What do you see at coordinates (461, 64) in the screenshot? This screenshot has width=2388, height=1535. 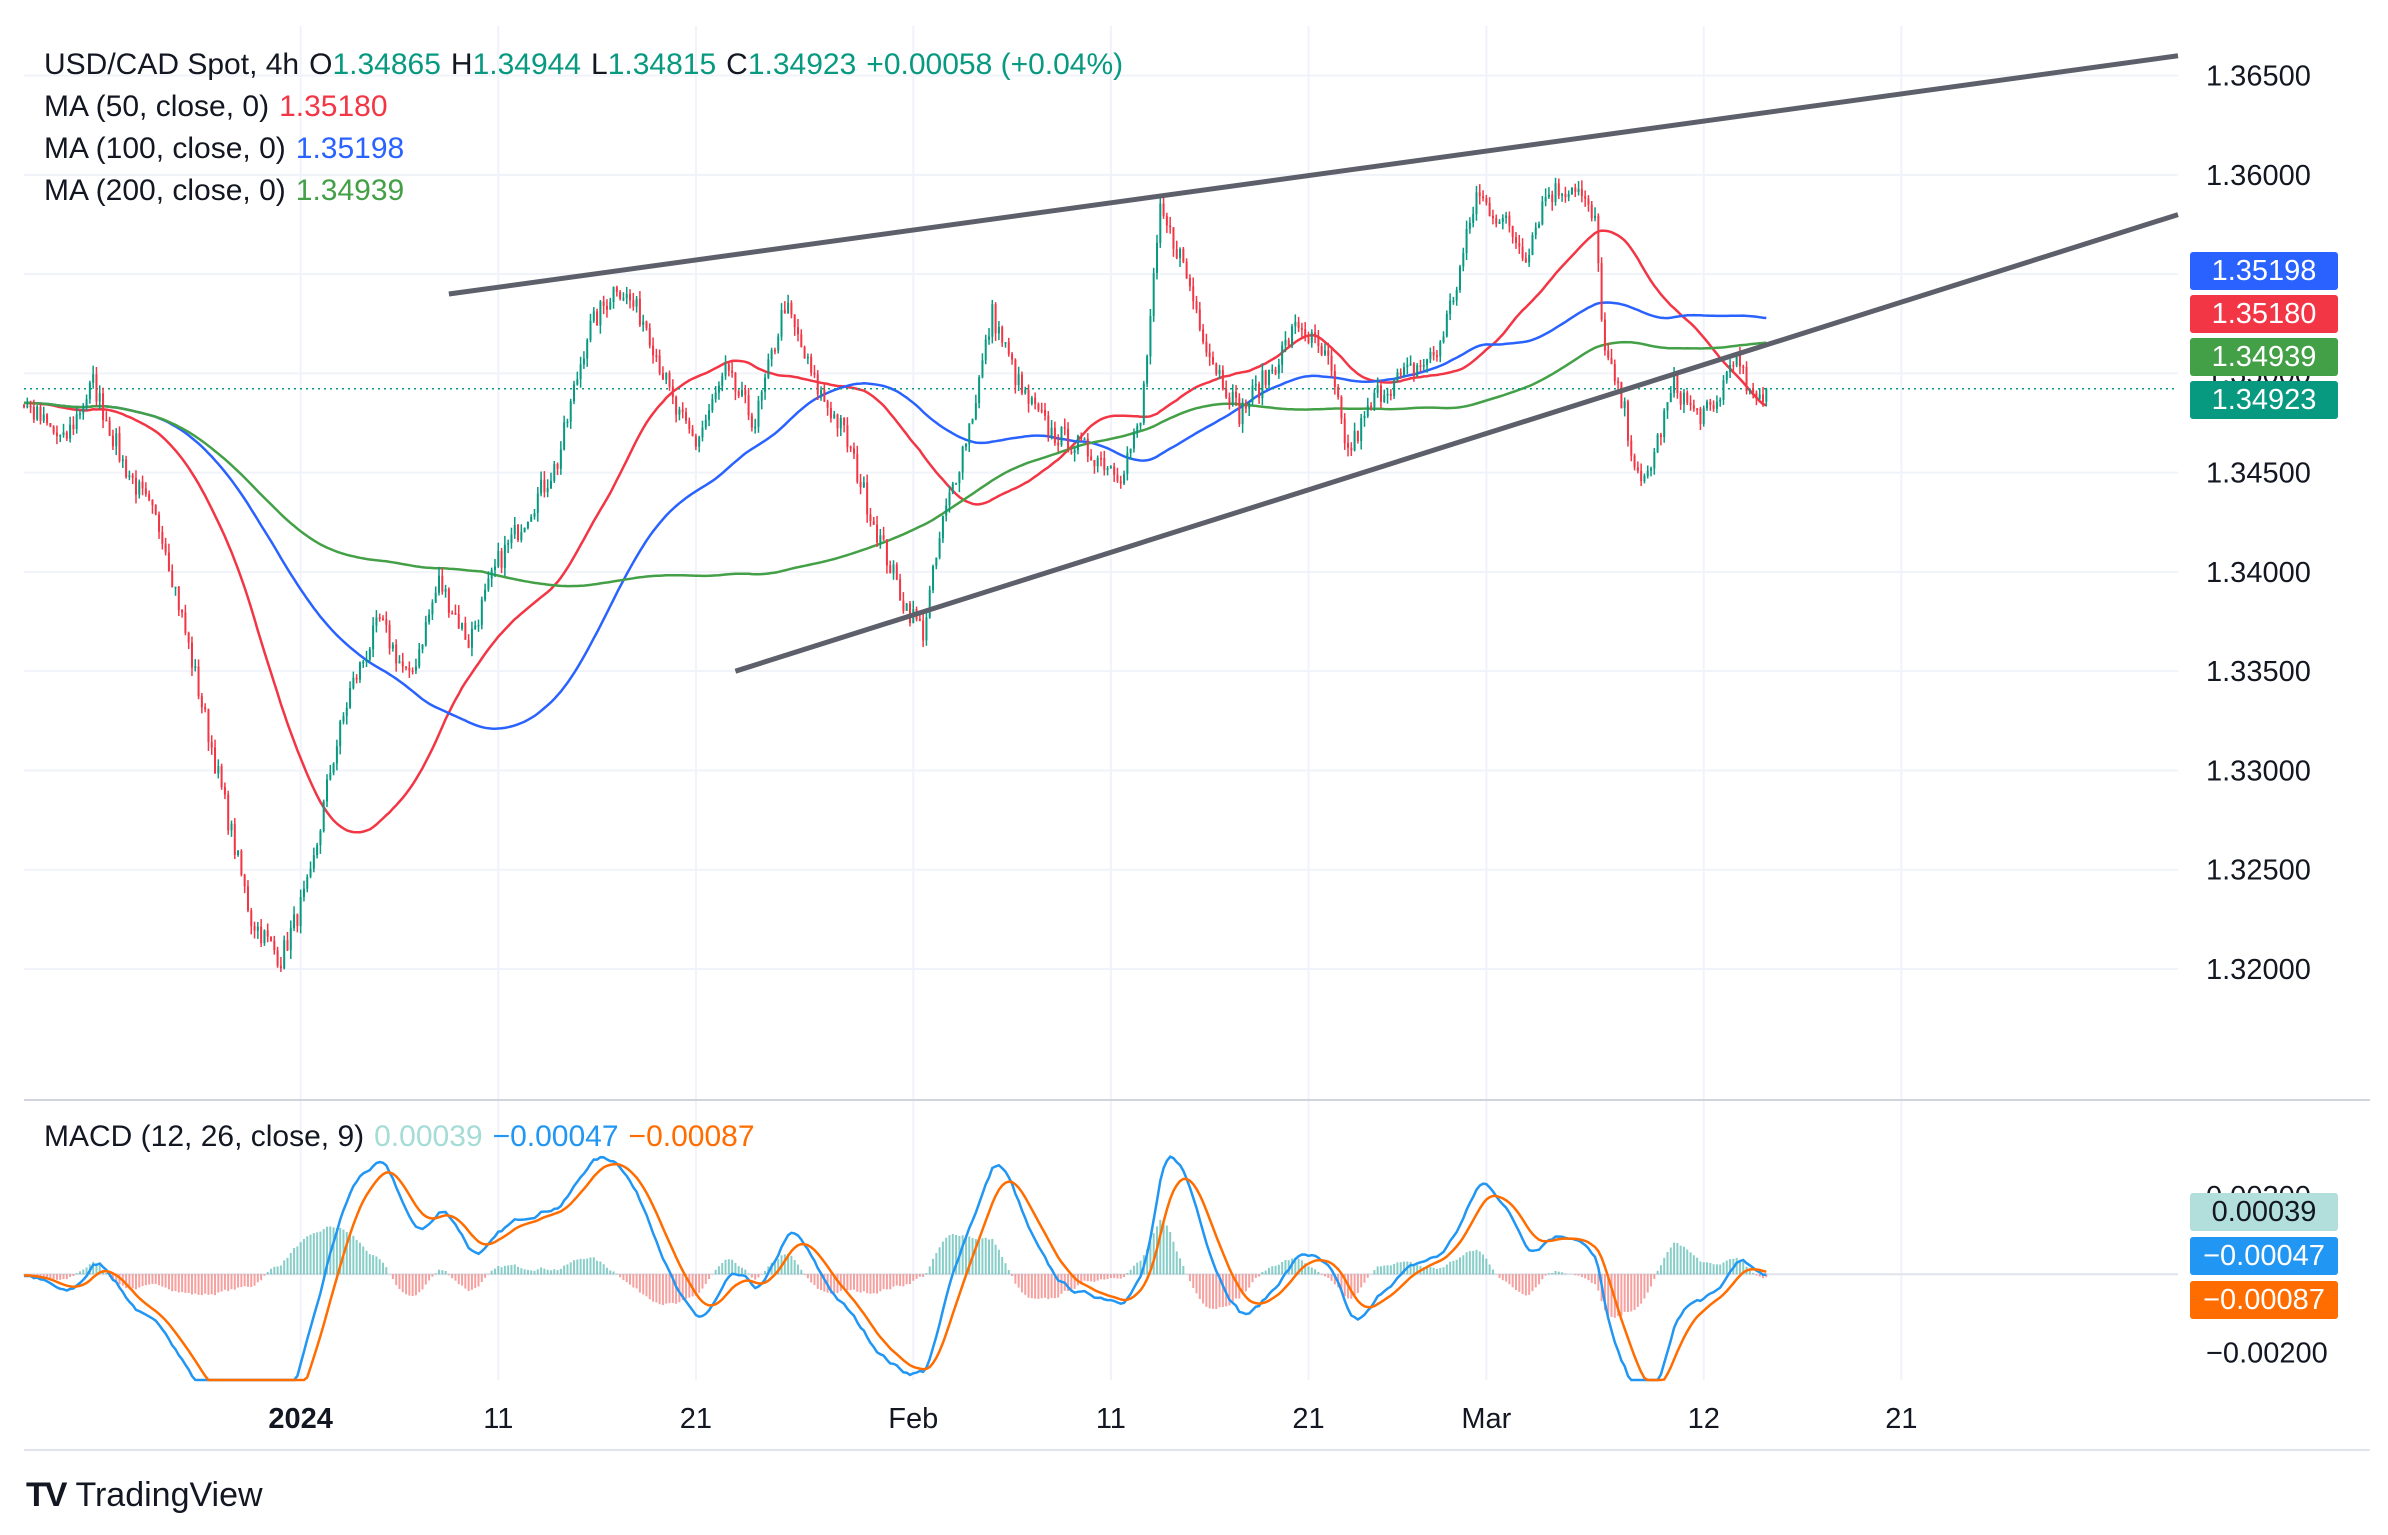 I see `high-label: H` at bounding box center [461, 64].